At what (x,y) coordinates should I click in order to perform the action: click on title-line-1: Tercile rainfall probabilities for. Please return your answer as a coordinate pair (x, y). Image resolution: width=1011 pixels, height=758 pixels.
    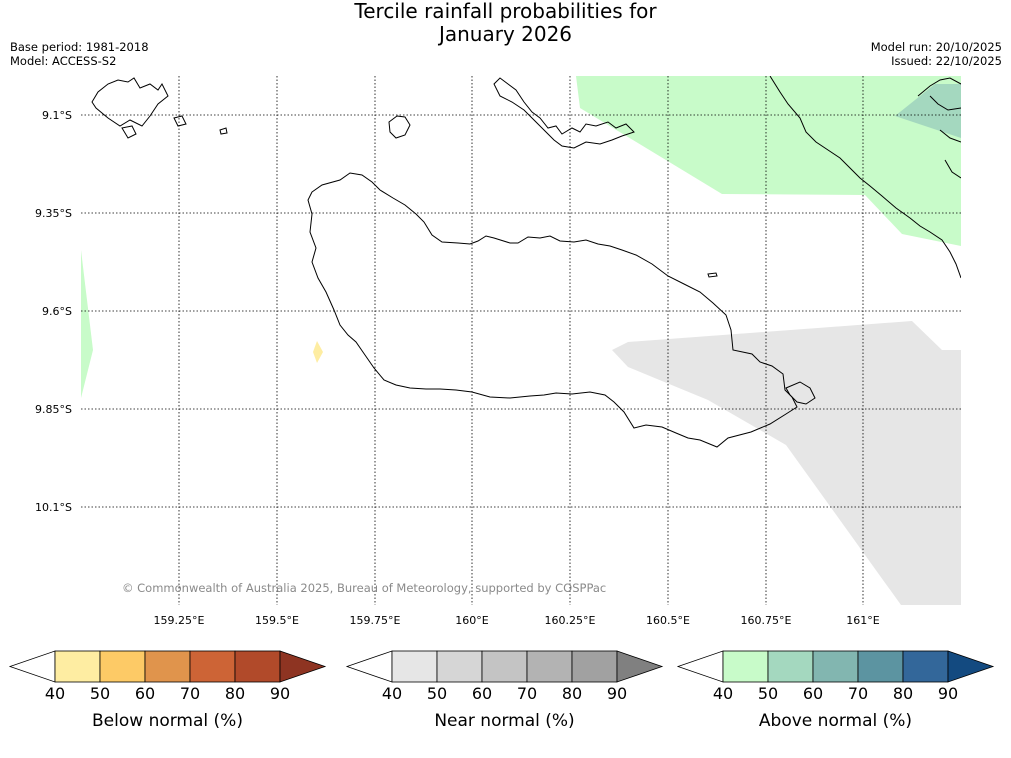
    Looking at the image, I should click on (505, 11).